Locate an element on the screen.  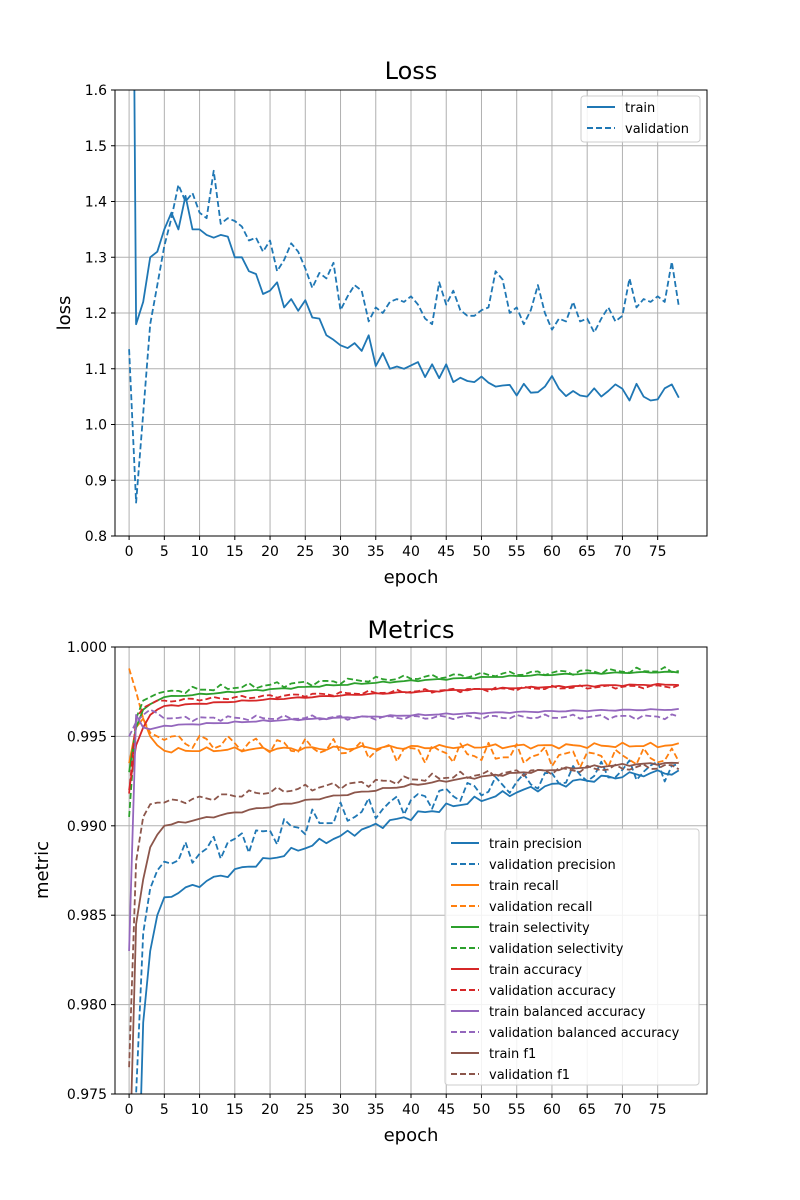
metrics-xtick-label: 10 is located at coordinates (200, 1110).